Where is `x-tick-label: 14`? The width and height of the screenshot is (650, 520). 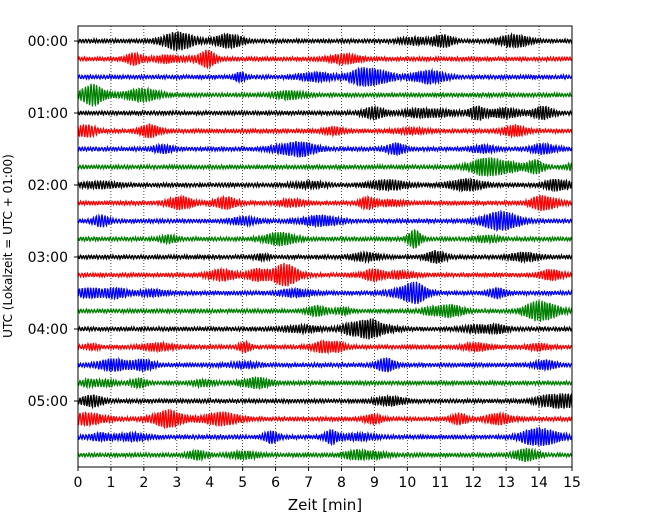
x-tick-label: 14 is located at coordinates (539, 483).